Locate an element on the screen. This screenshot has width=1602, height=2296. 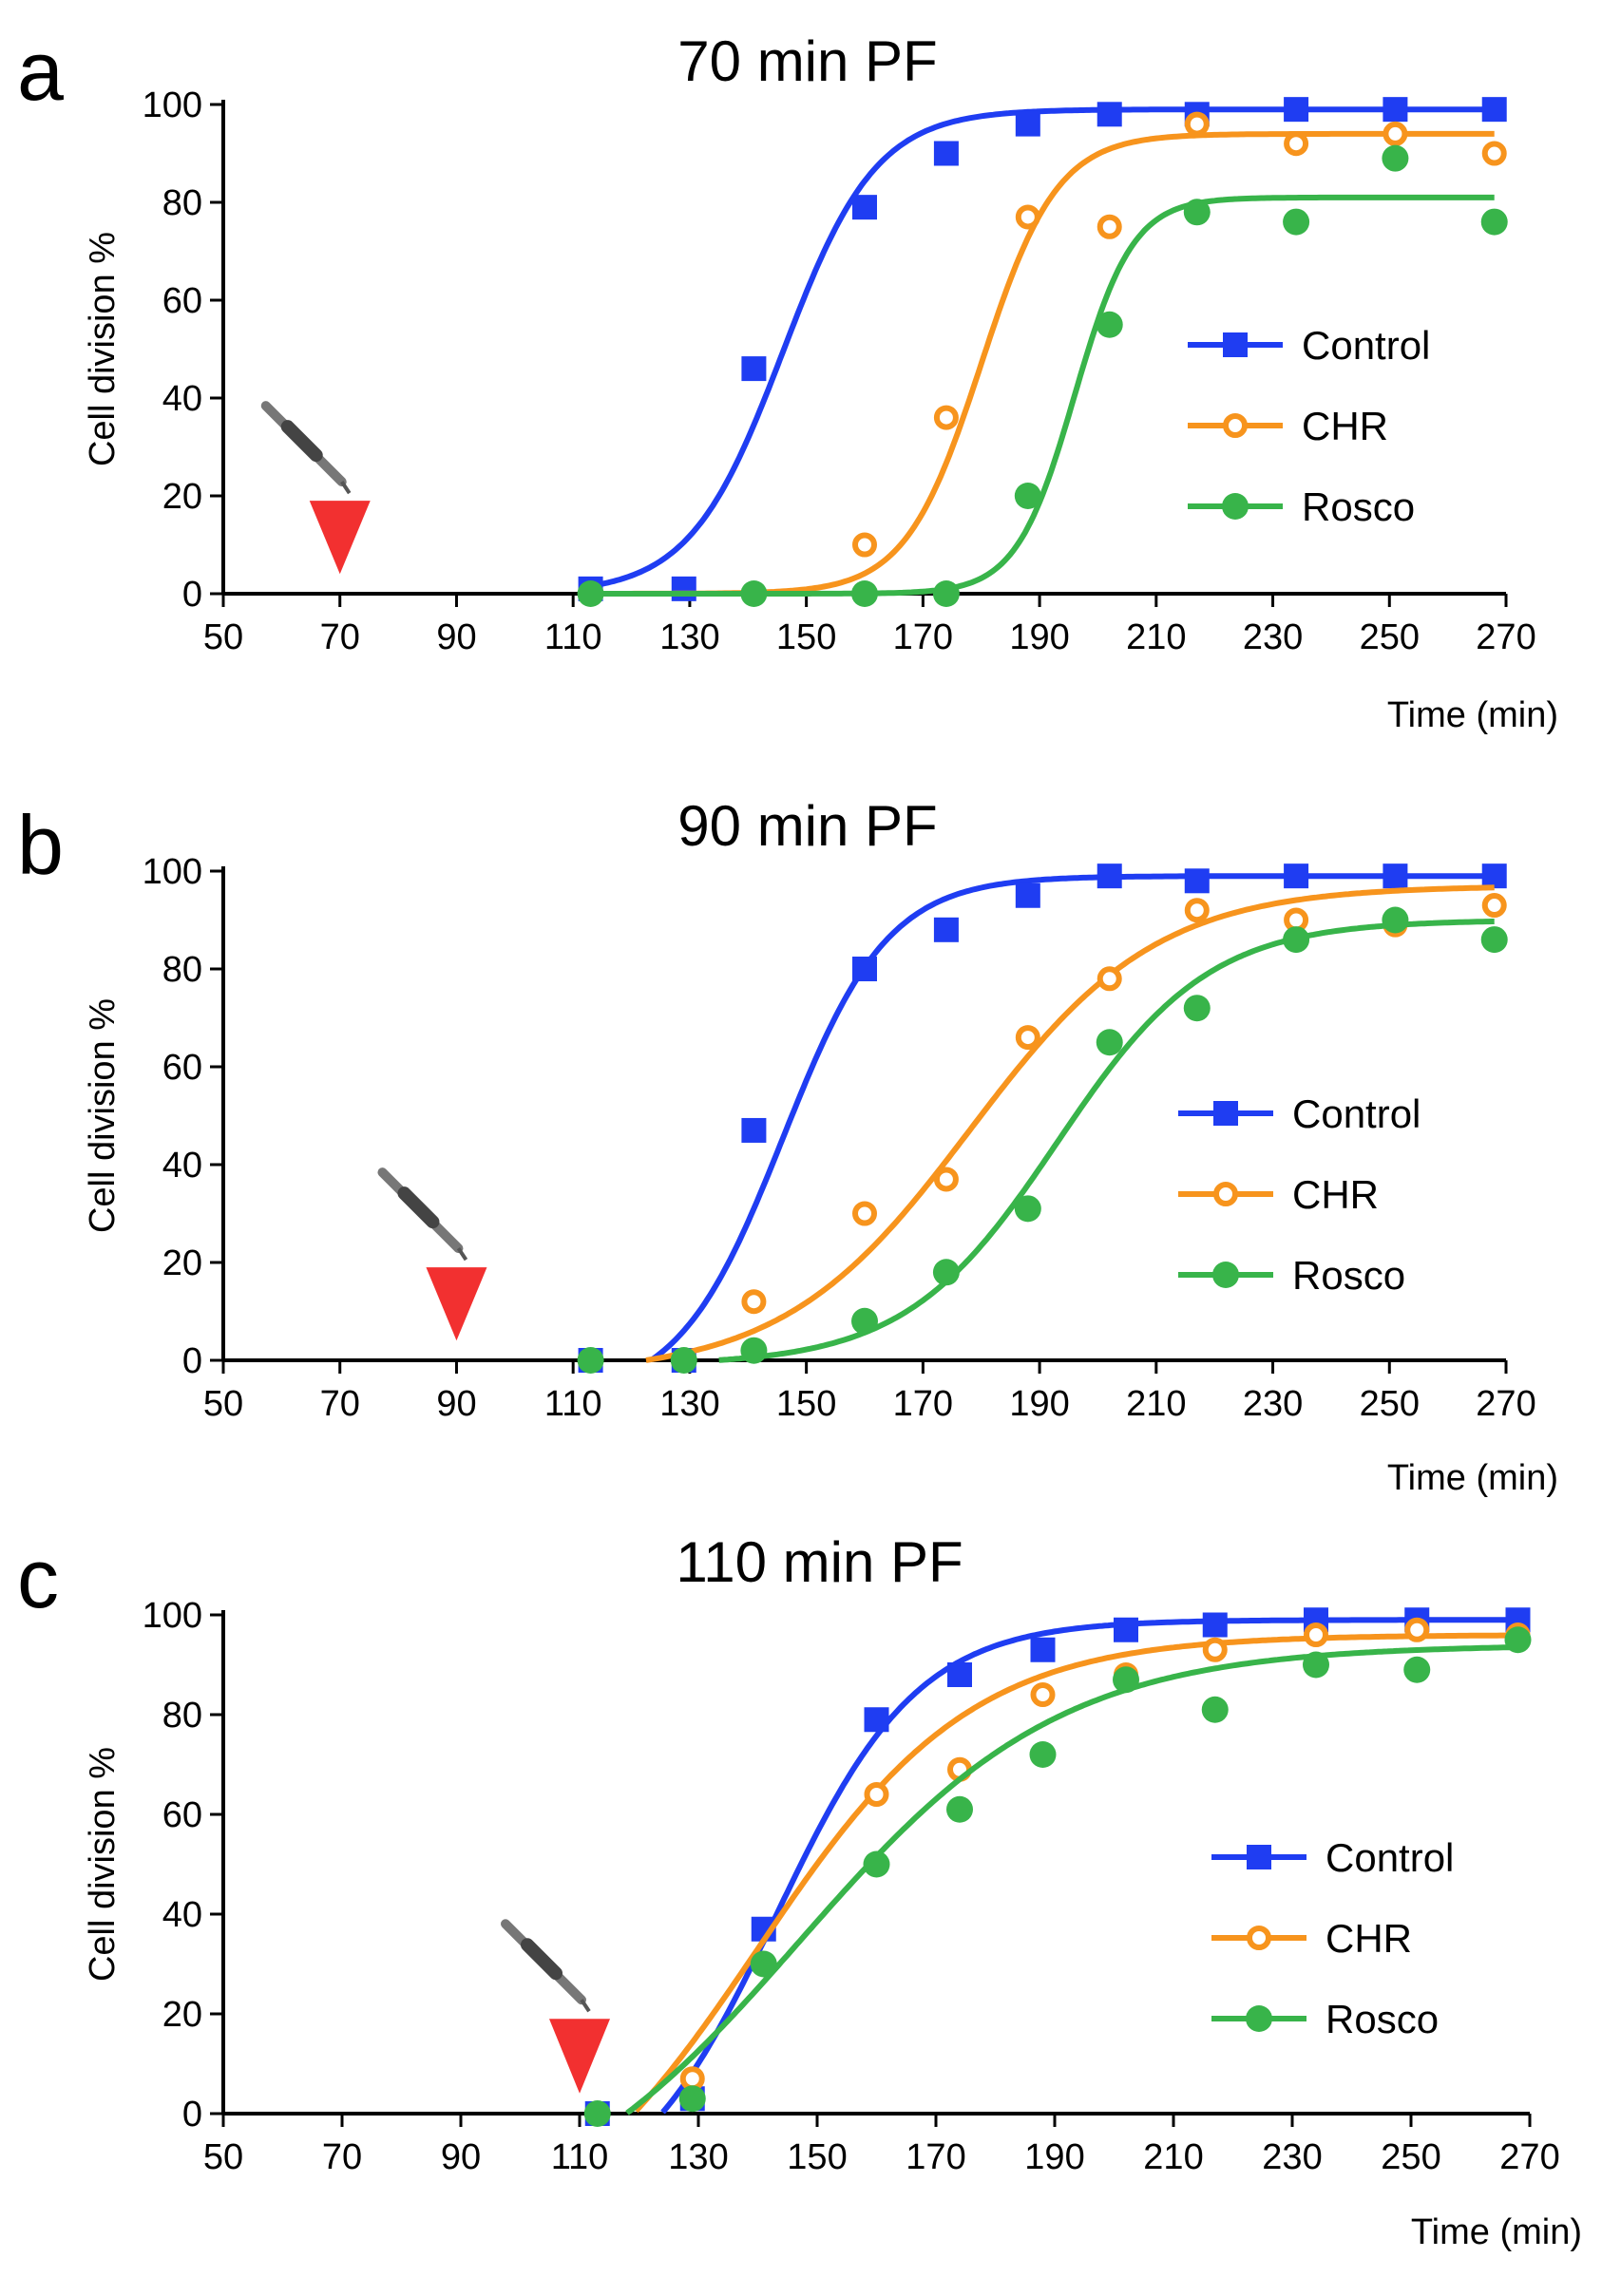
x-tick-label: 50 is located at coordinates (223, 637).